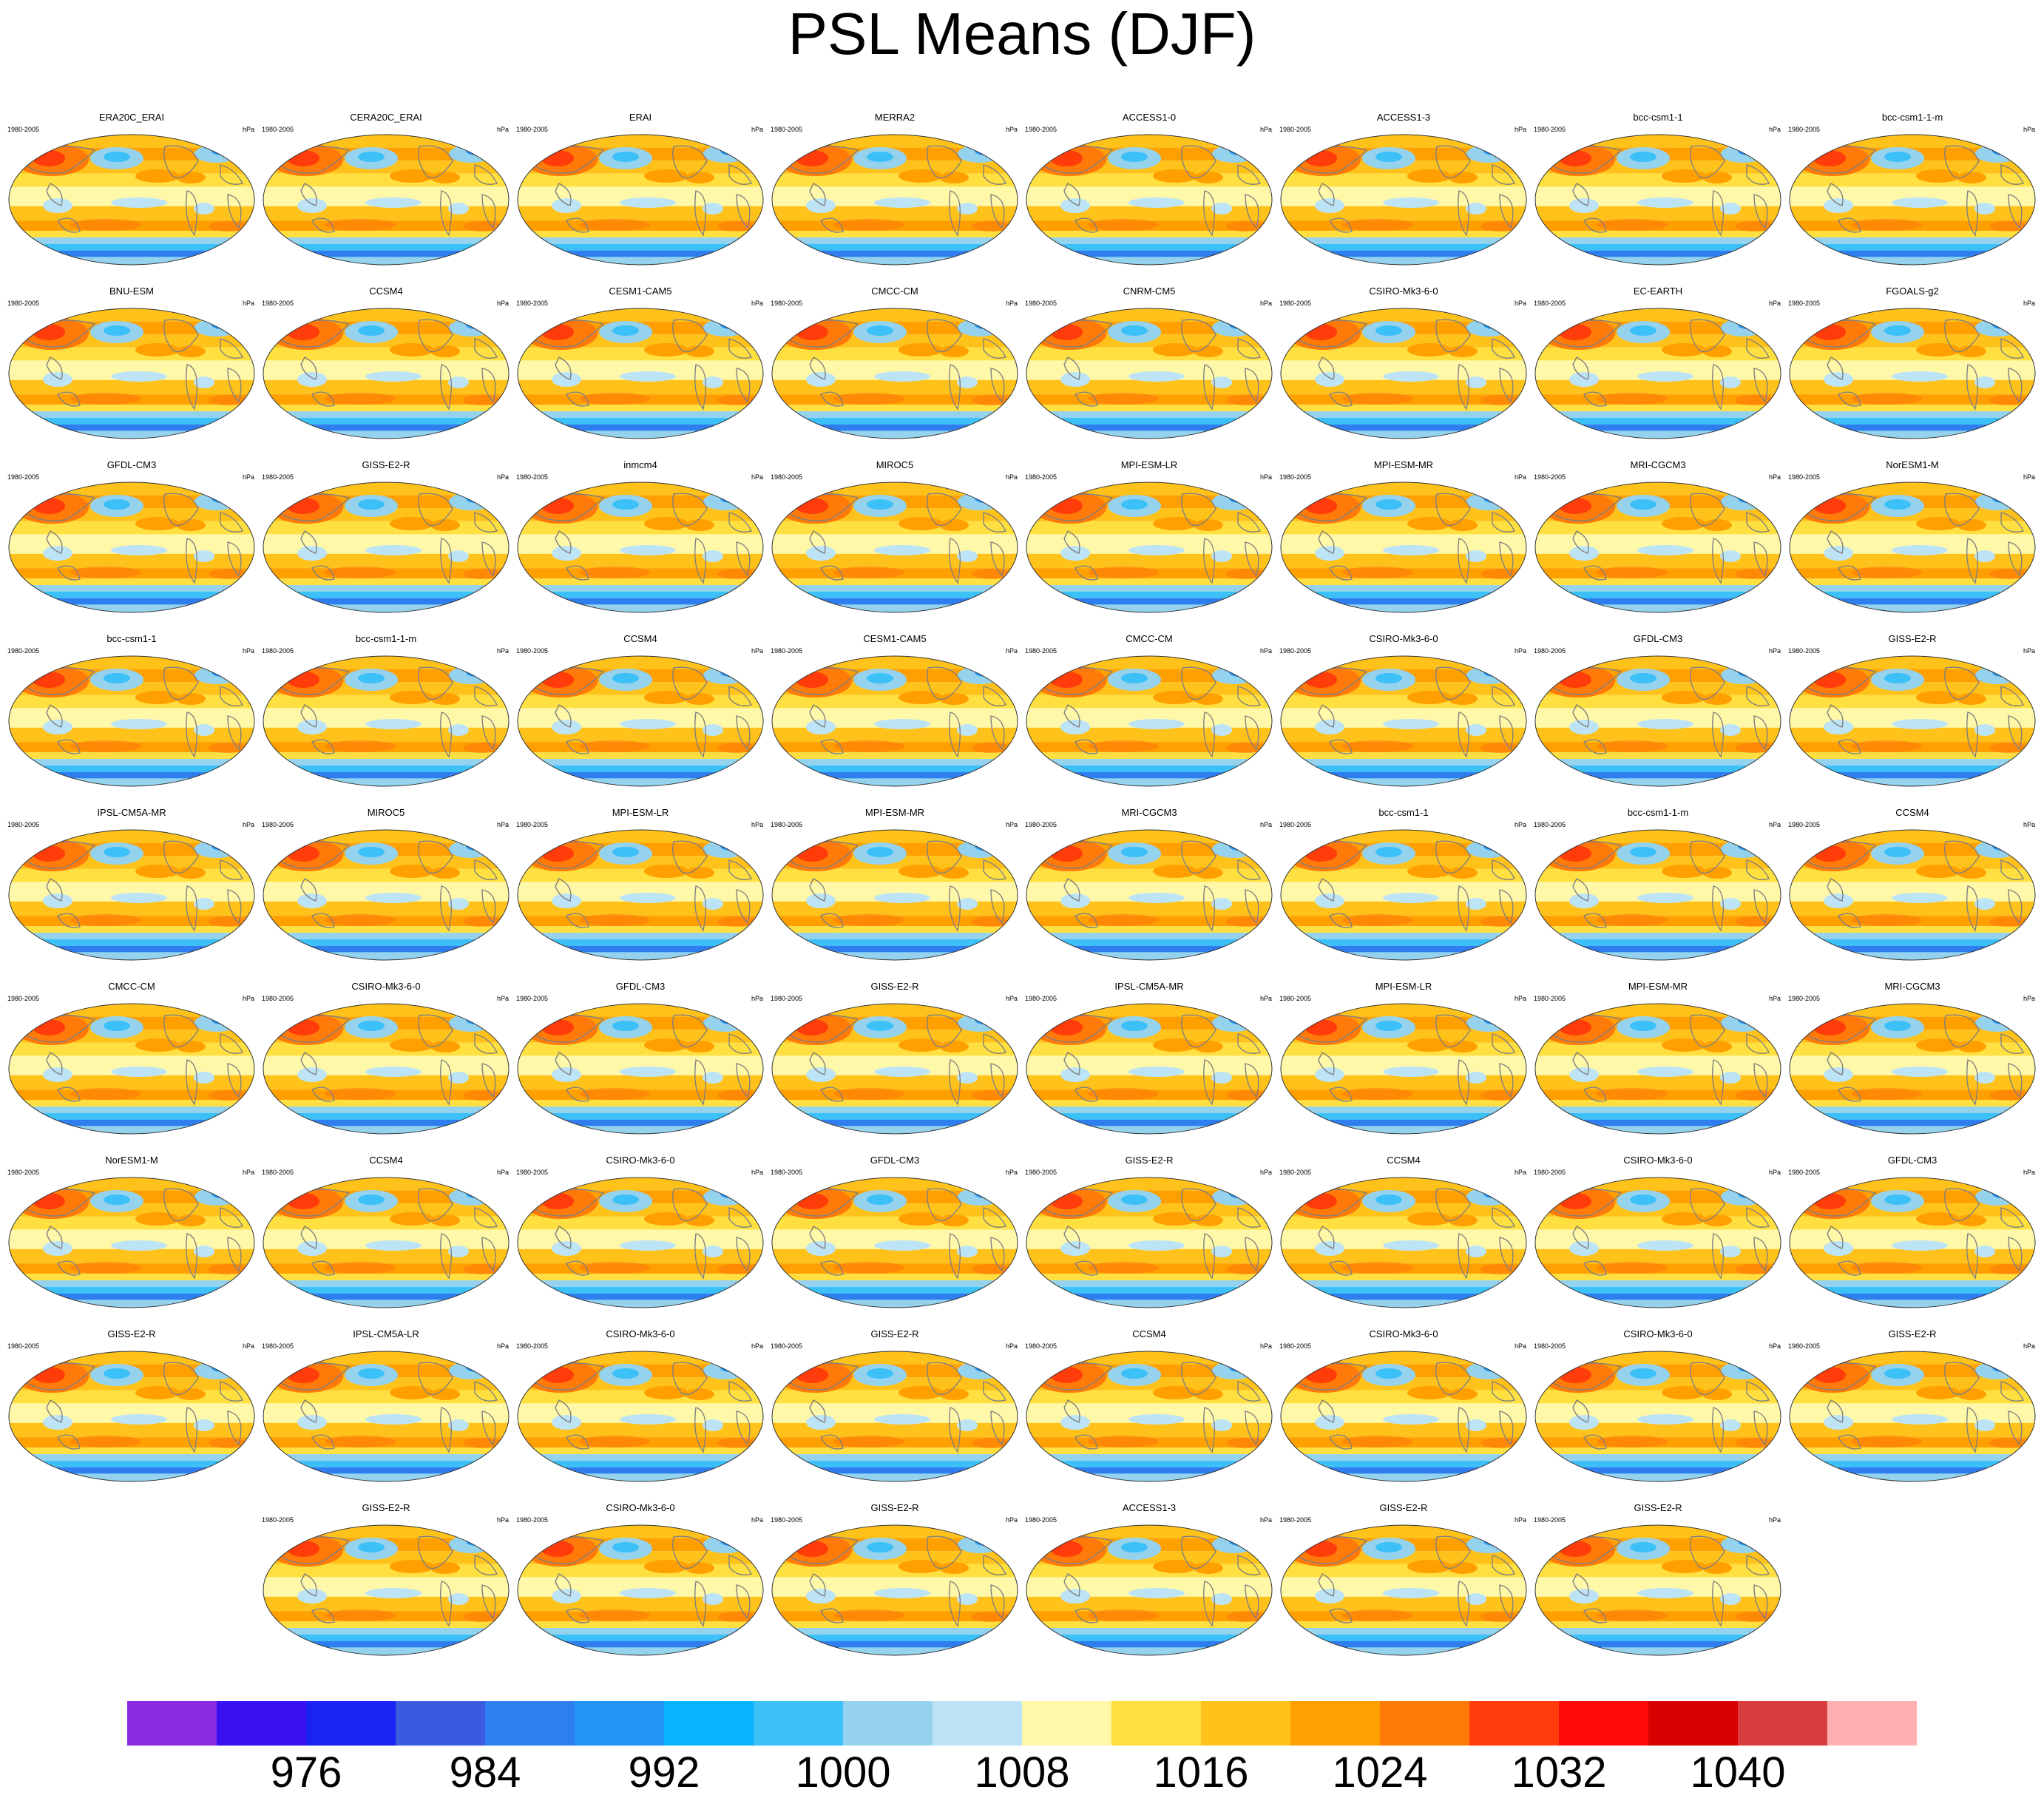  What do you see at coordinates (640, 464) in the screenshot?
I see `panel-title: inmcm4` at bounding box center [640, 464].